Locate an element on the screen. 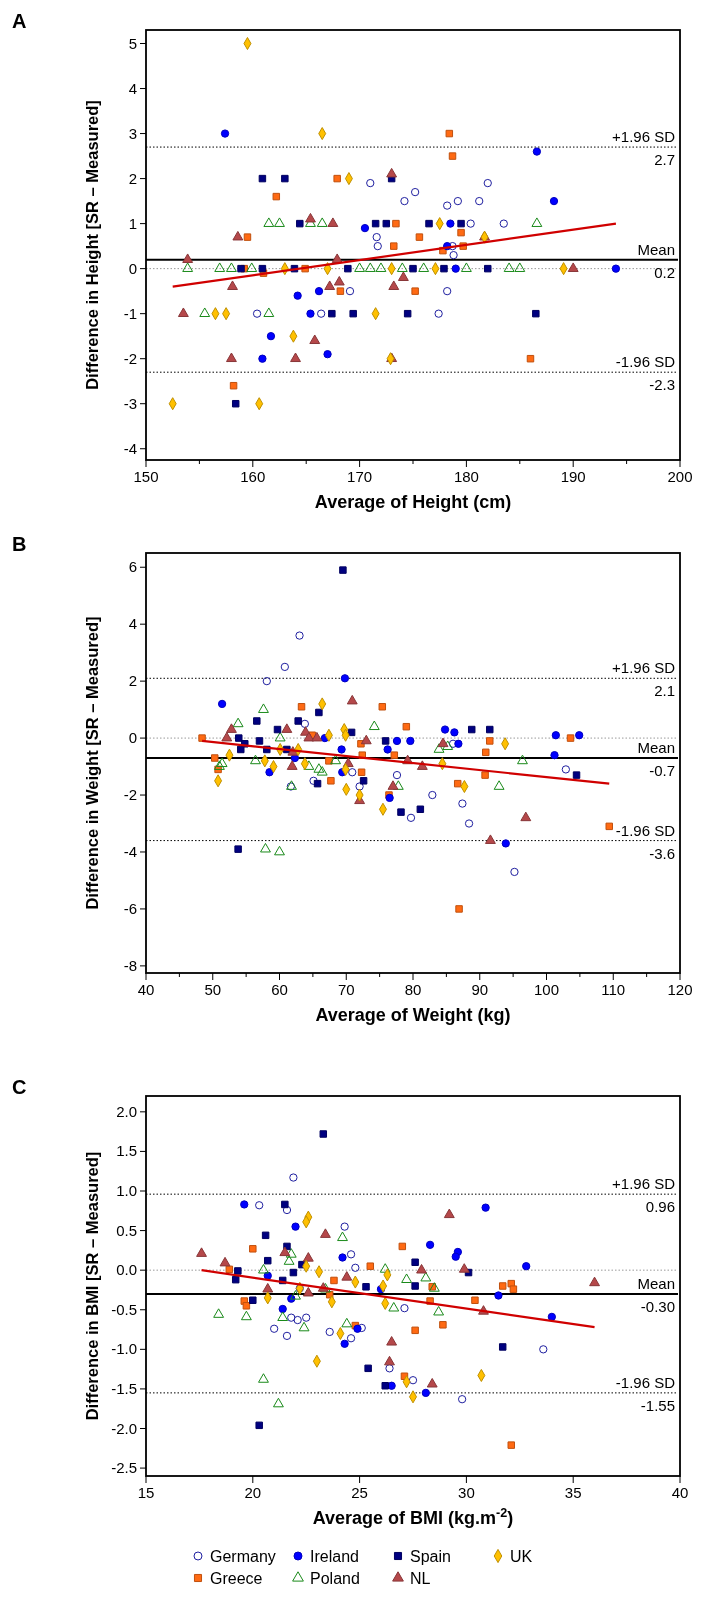 Image resolution: width=712 pixels, height=1620 pixels. x-tick-label: 200 is located at coordinates (680, 476).